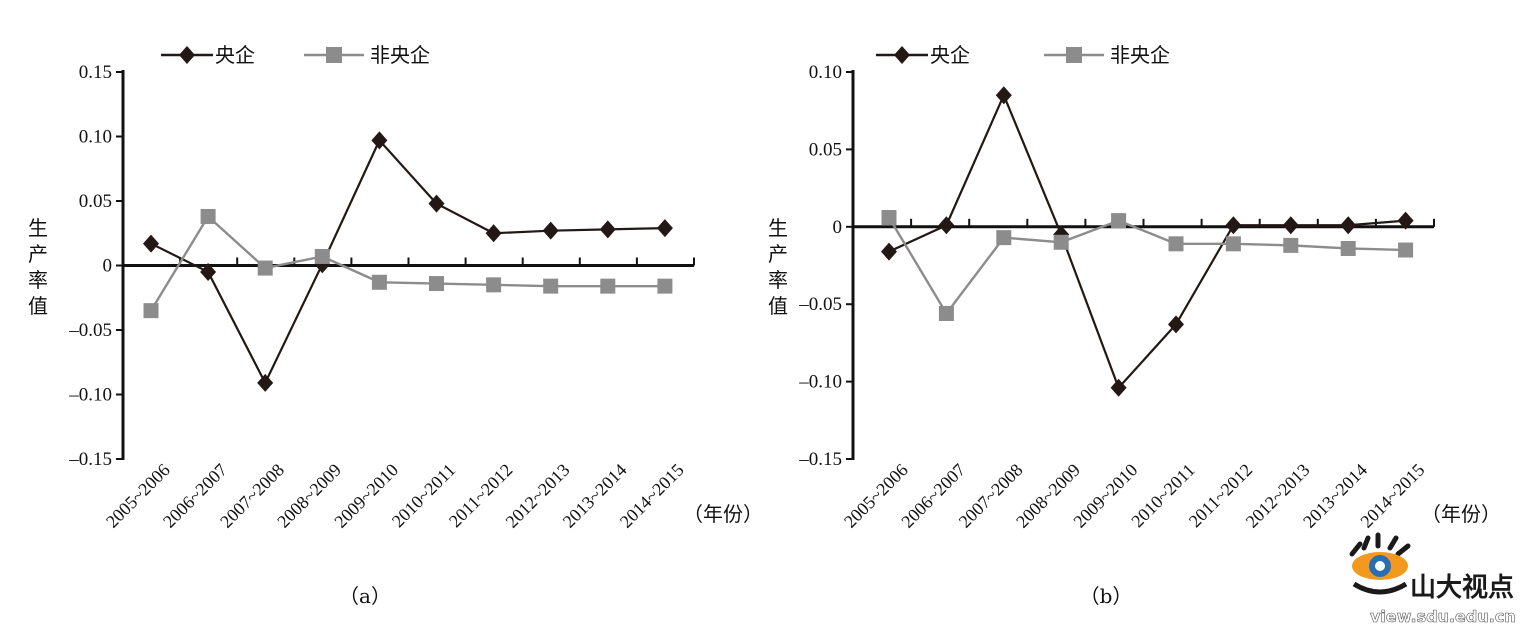 This screenshot has height=628, width=1527. Describe the element at coordinates (1443, 616) in the screenshot. I see `watermark-url: view.sdu.edu.cn` at that location.